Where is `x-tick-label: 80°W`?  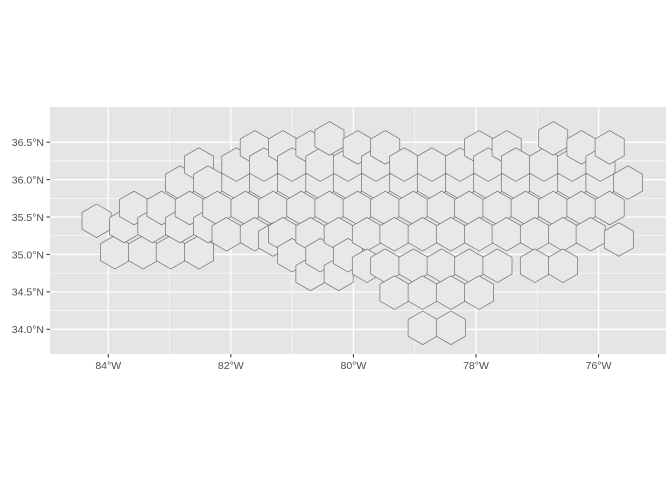 x-tick-label: 80°W is located at coordinates (354, 366).